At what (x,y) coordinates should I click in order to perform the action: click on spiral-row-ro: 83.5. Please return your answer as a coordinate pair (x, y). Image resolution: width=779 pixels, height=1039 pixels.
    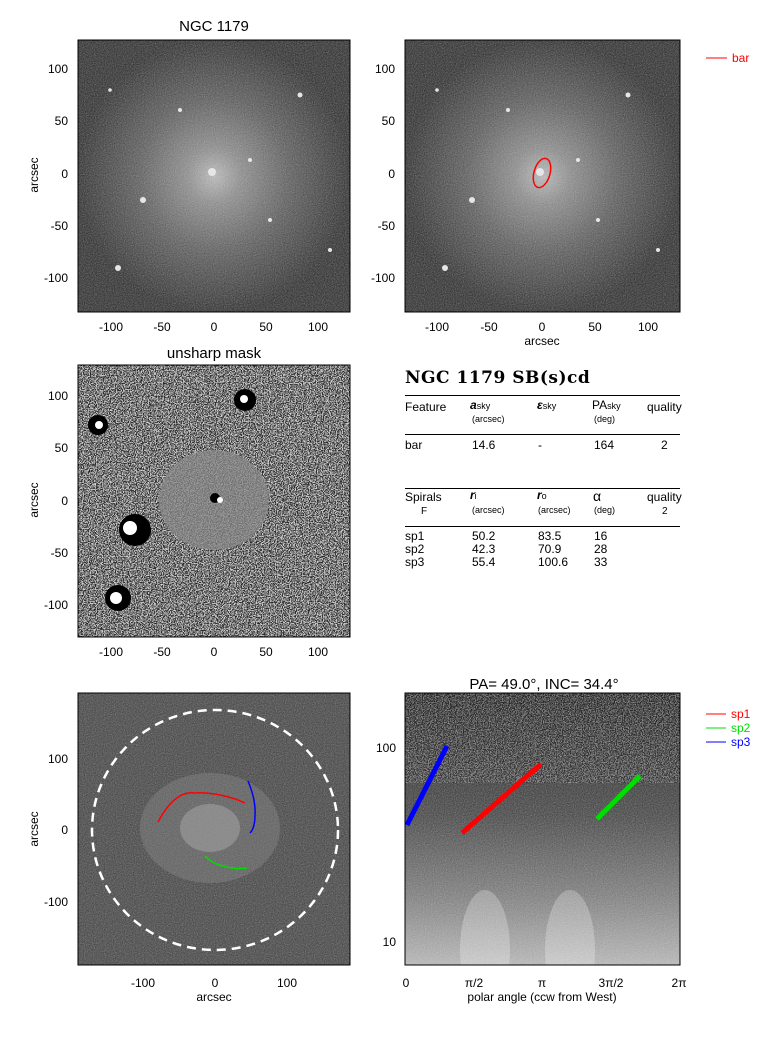
    Looking at the image, I should click on (550, 536).